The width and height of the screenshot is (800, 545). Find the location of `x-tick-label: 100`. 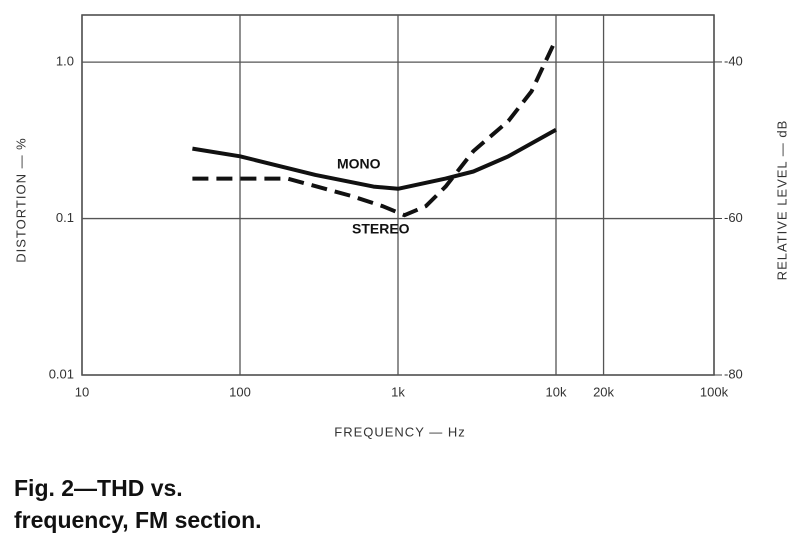

x-tick-label: 100 is located at coordinates (240, 391).